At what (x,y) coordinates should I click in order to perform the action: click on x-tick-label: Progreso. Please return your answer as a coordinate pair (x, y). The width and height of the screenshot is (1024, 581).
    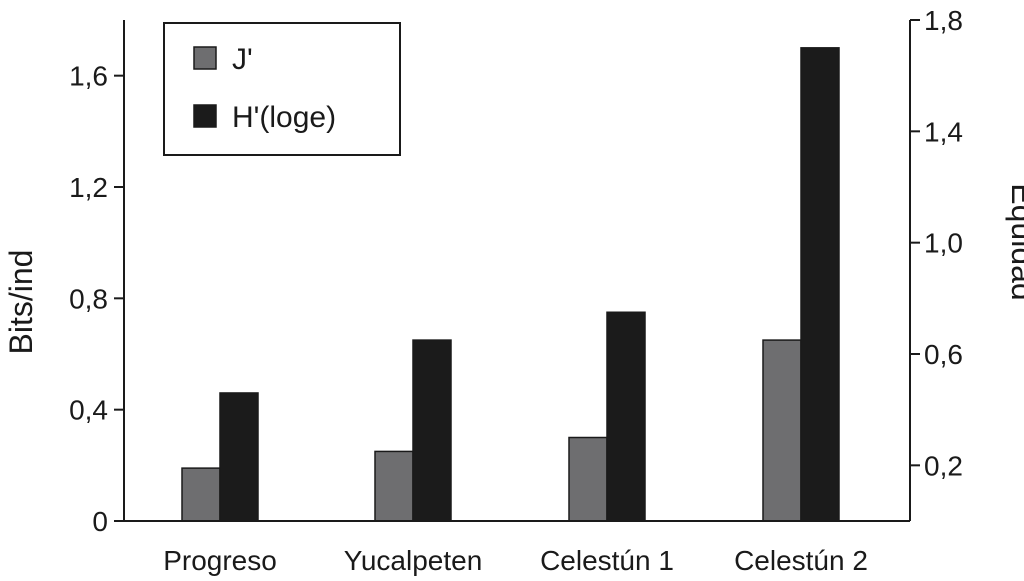
    Looking at the image, I should click on (220, 560).